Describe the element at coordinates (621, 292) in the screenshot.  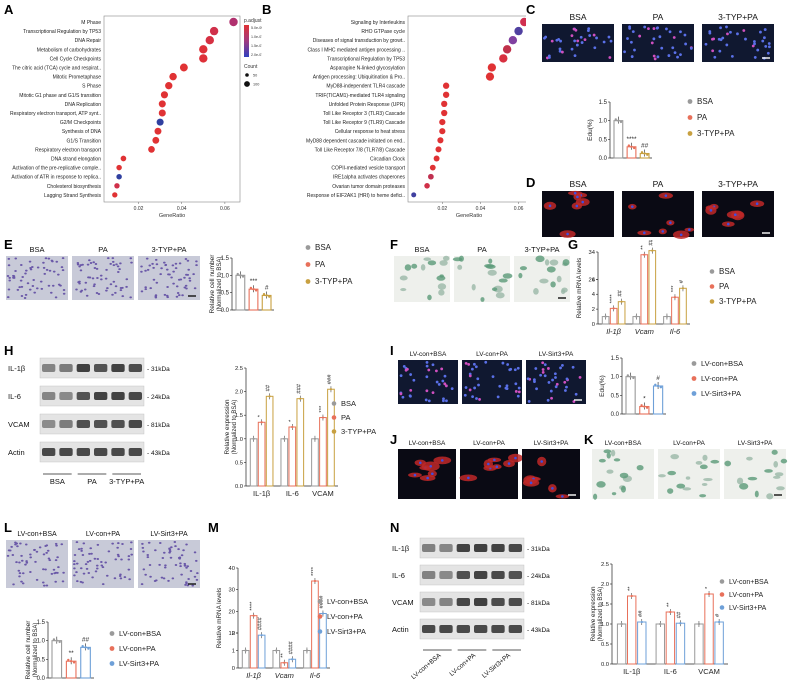
I see `significance-mark: ##` at that location.